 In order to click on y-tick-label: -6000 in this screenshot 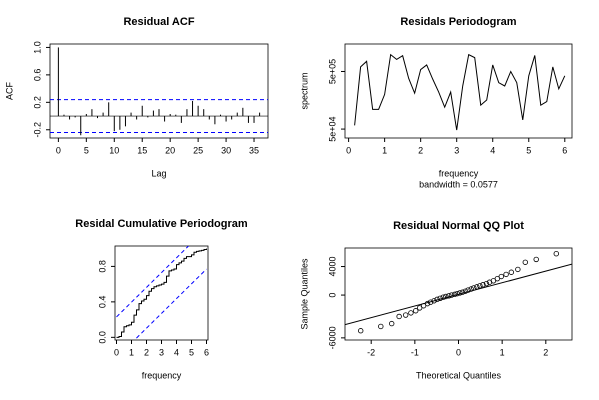, I will do `click(332, 337)`.